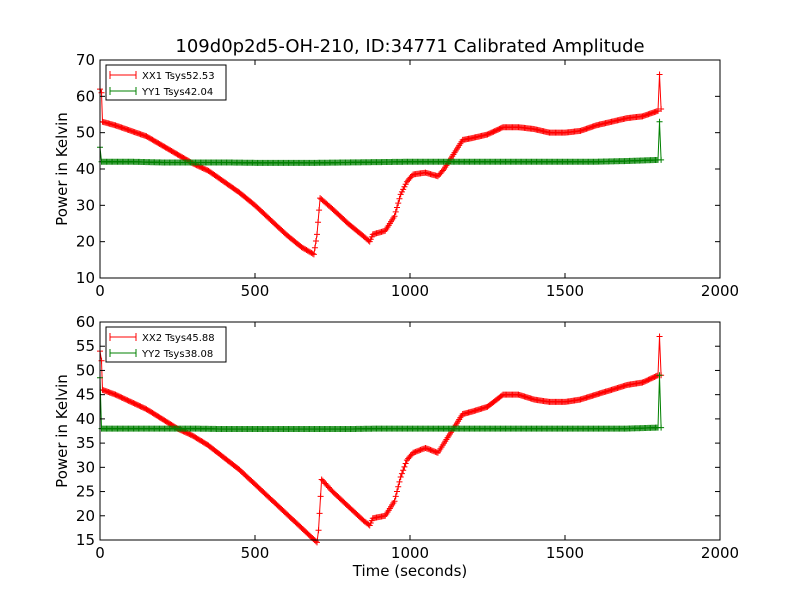 The width and height of the screenshot is (800, 600). Describe the element at coordinates (177, 354) in the screenshot. I see `legend-label: YY2 Tsys38.08` at that location.